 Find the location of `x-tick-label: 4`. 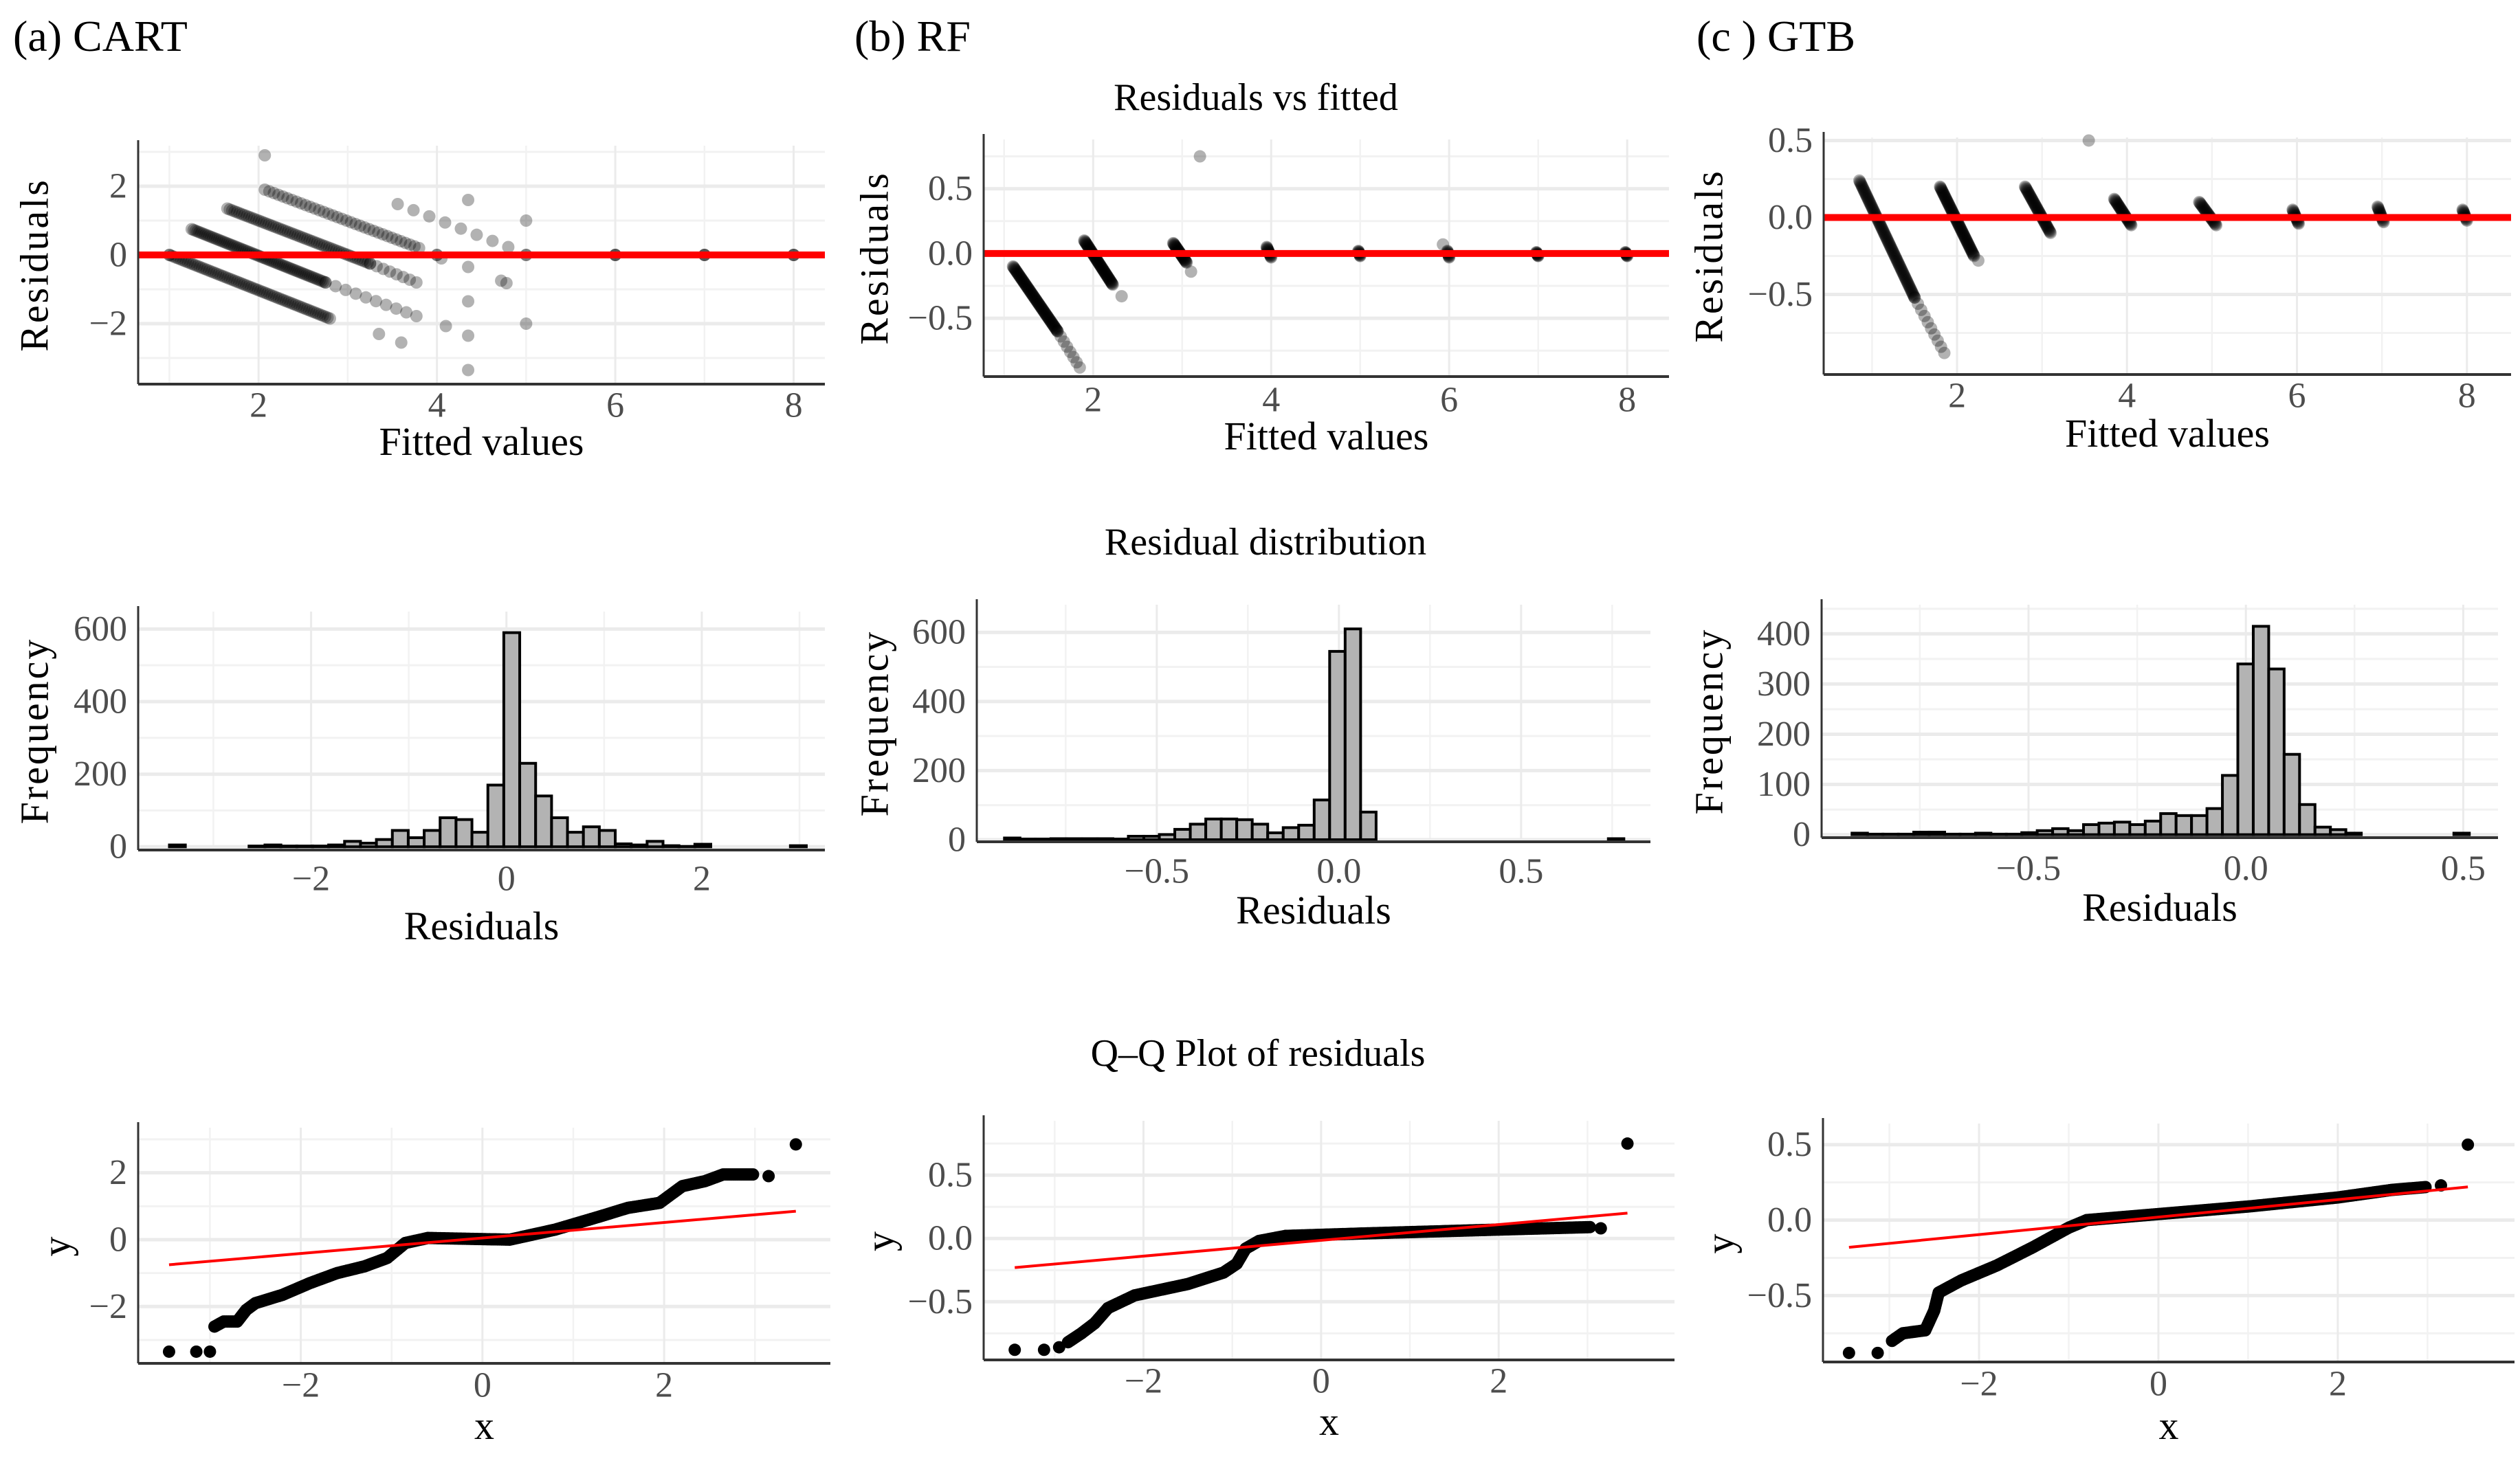

x-tick-label: 4 is located at coordinates (2127, 396).